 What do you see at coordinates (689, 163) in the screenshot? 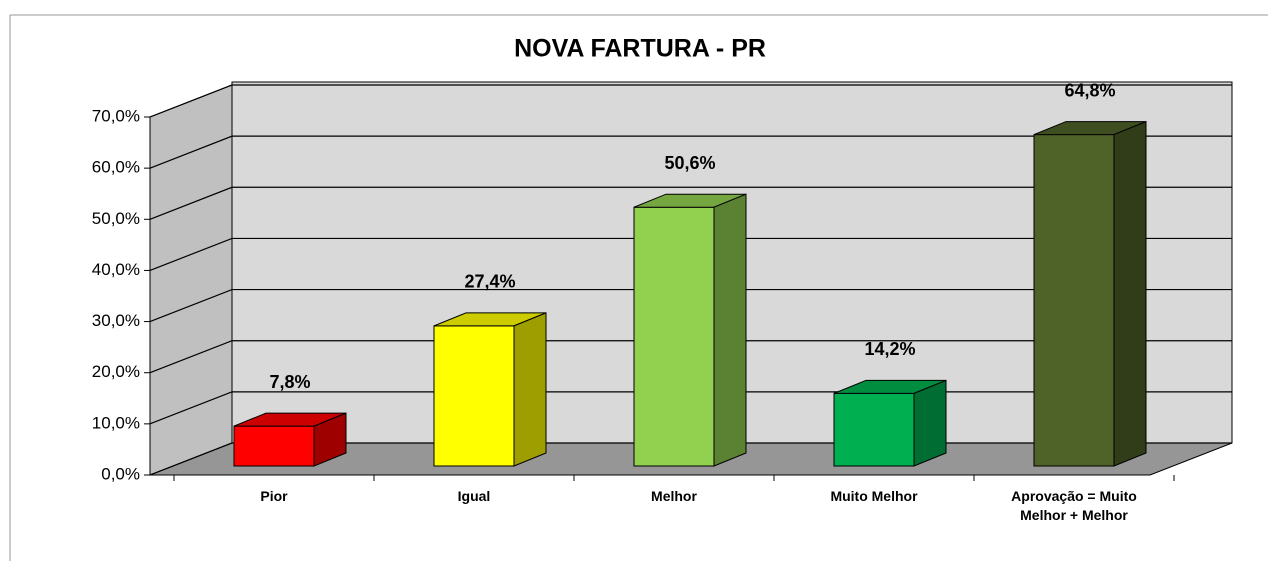
I see `value-label: 50,6%` at bounding box center [689, 163].